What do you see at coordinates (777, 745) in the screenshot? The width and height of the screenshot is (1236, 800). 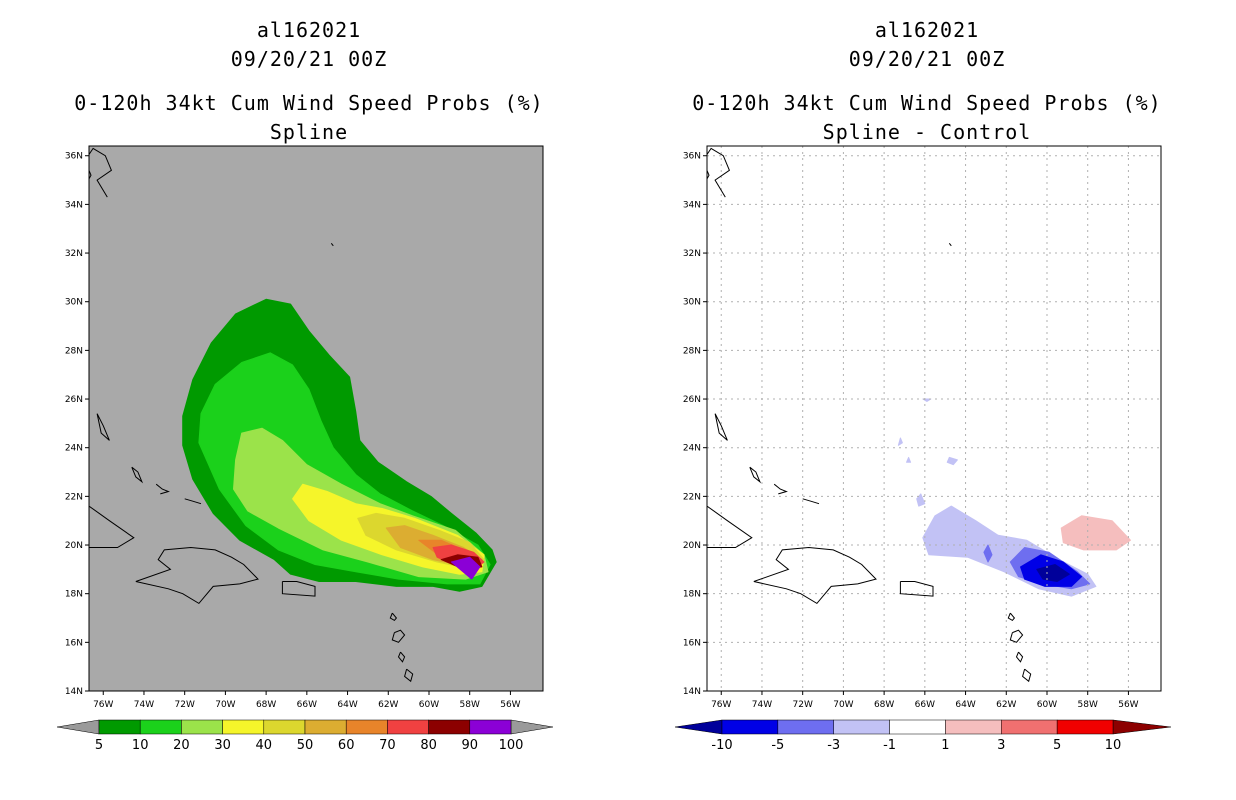 I see `colorbar-label: -5` at bounding box center [777, 745].